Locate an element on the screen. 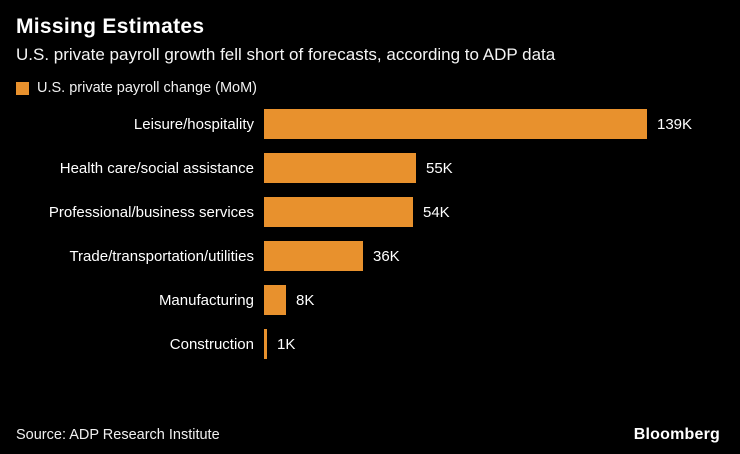  chart-title: Missing Estimates is located at coordinates (110, 26).